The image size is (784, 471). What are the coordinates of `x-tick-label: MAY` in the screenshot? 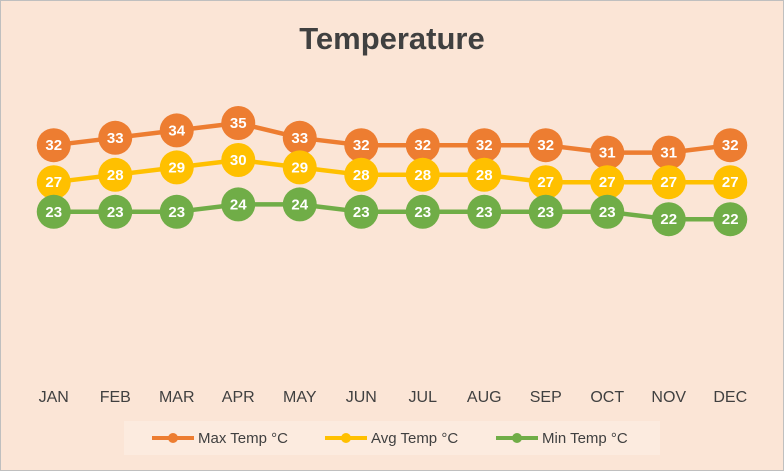 It's located at (300, 397).